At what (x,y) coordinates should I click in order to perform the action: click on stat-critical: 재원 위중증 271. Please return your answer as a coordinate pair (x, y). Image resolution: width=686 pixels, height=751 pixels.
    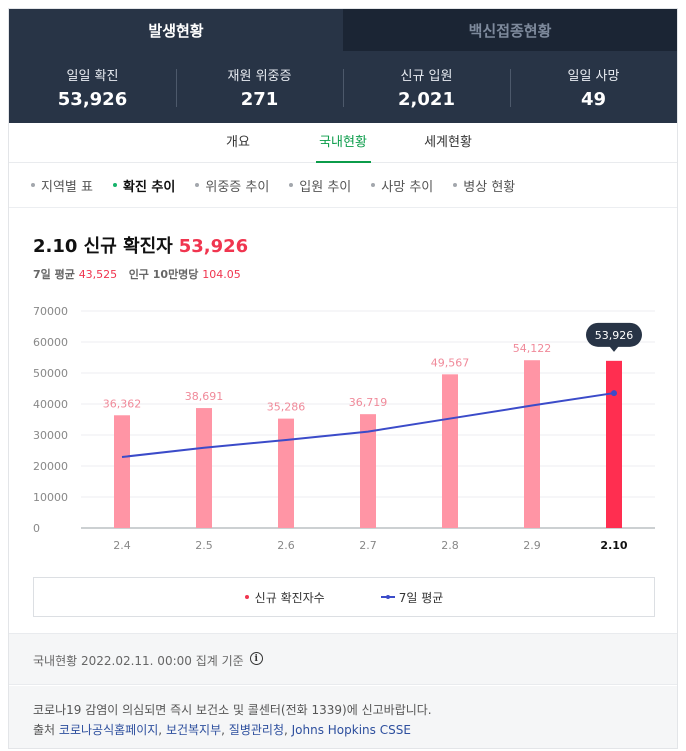
    Looking at the image, I should click on (259, 87).